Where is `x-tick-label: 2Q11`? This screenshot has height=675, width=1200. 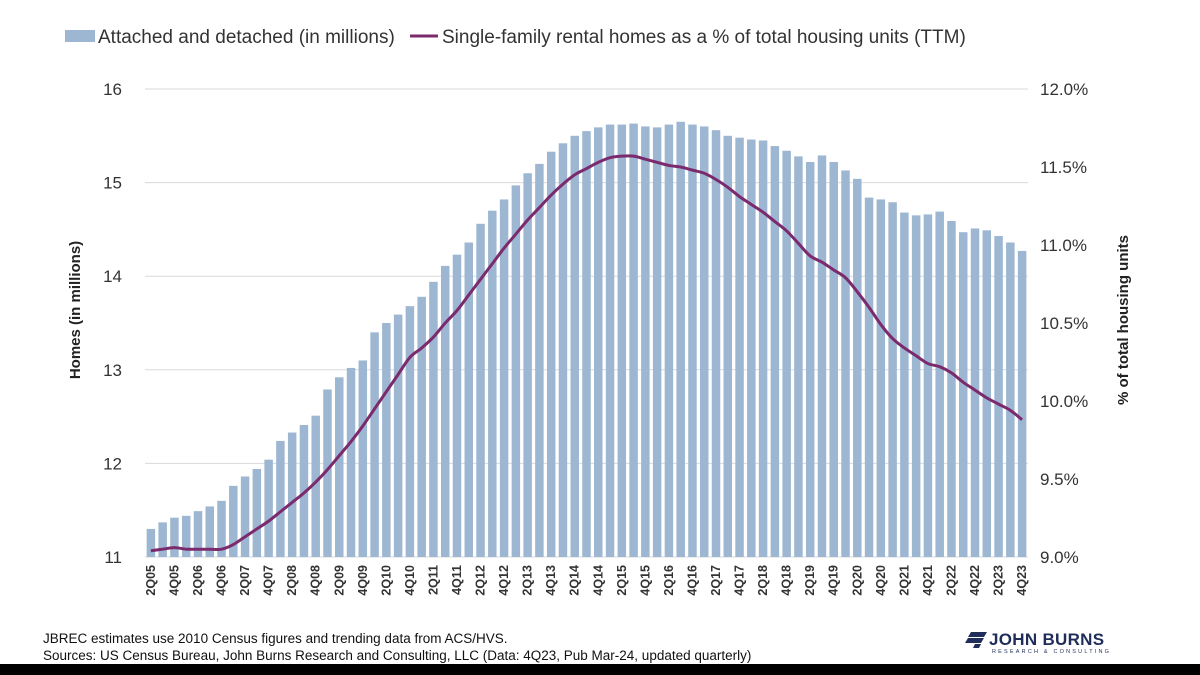 x-tick-label: 2Q11 is located at coordinates (433, 580).